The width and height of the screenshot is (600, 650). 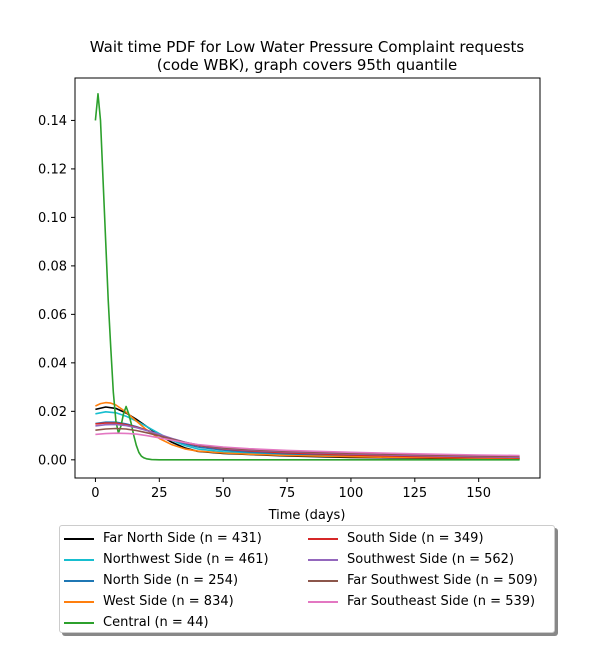 I want to click on x-tick-label: 75, so click(x=287, y=493).